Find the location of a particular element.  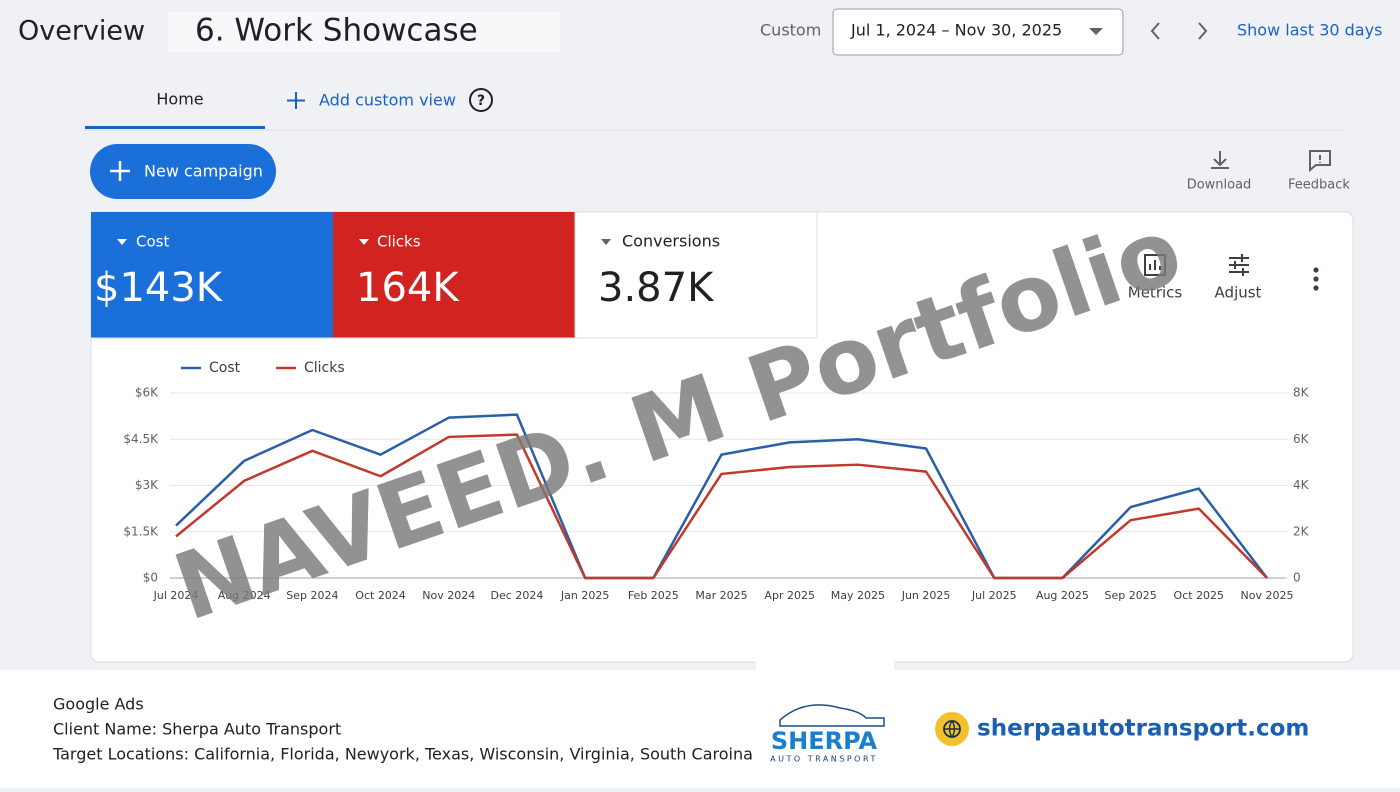

x-tick-label: Sep 2024 is located at coordinates (312, 595).